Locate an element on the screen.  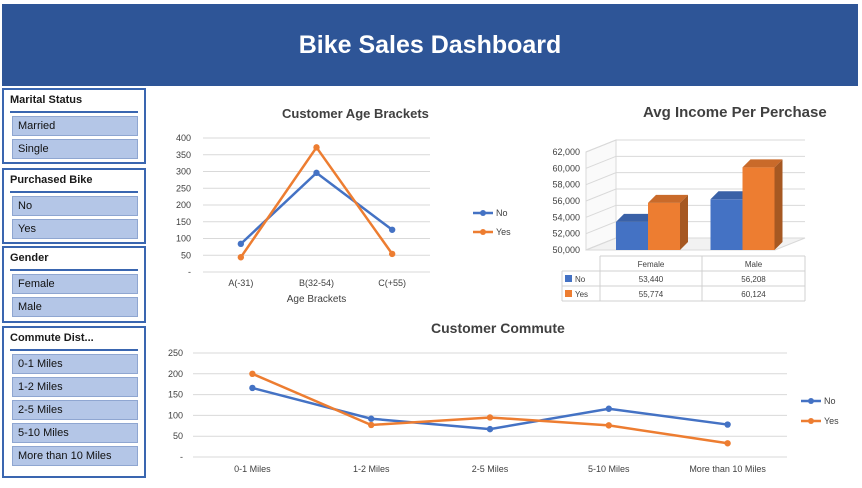
dashboard-title: Bike Sales Dashboard is located at coordinates (430, 45).